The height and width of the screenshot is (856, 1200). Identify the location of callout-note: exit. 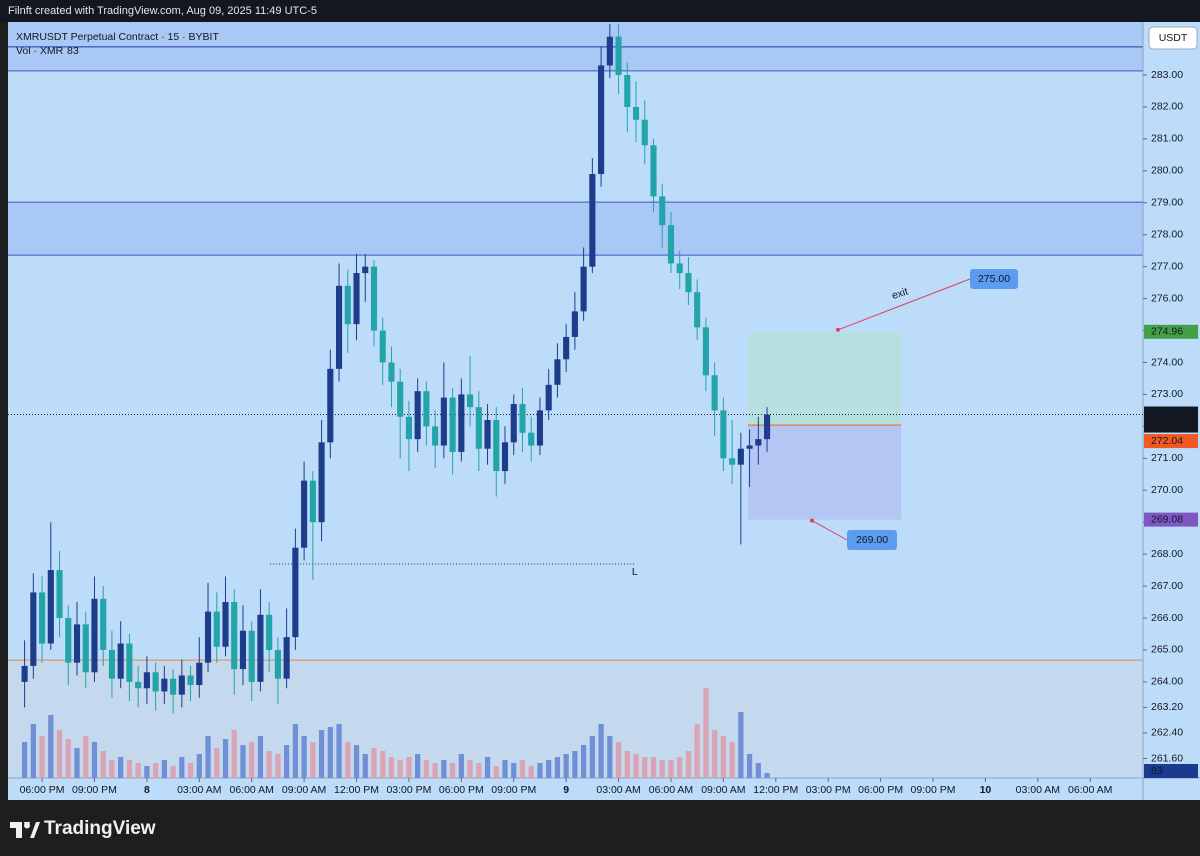
(899, 294).